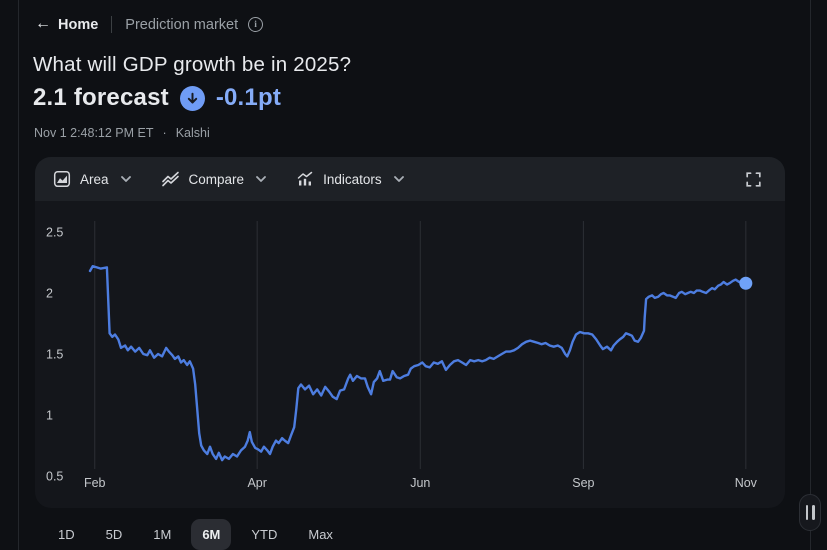 This screenshot has width=827, height=550. What do you see at coordinates (420, 483) in the screenshot?
I see `svg-text: Jun` at bounding box center [420, 483].